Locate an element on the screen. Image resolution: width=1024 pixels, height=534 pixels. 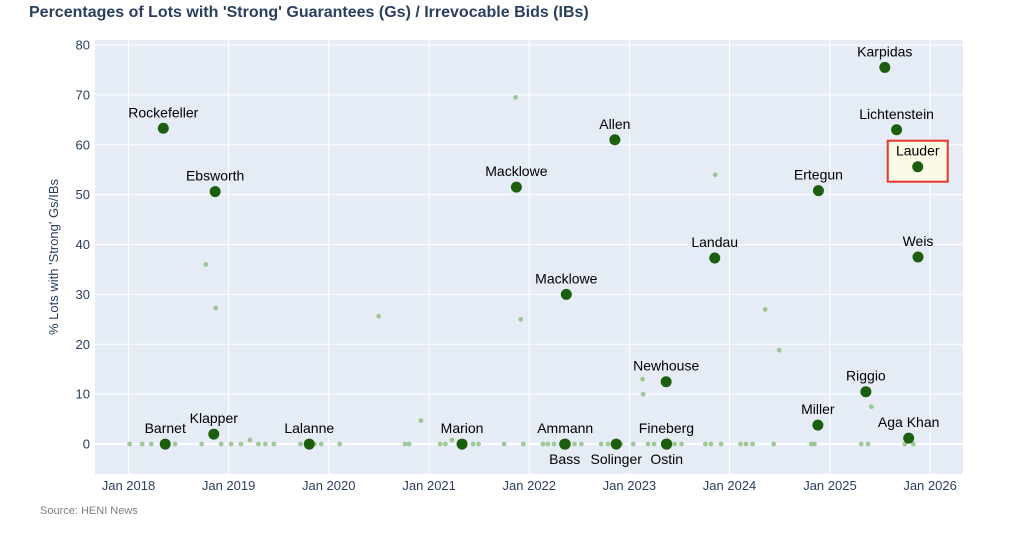
y-tick-label: 20 is located at coordinates (83, 344).